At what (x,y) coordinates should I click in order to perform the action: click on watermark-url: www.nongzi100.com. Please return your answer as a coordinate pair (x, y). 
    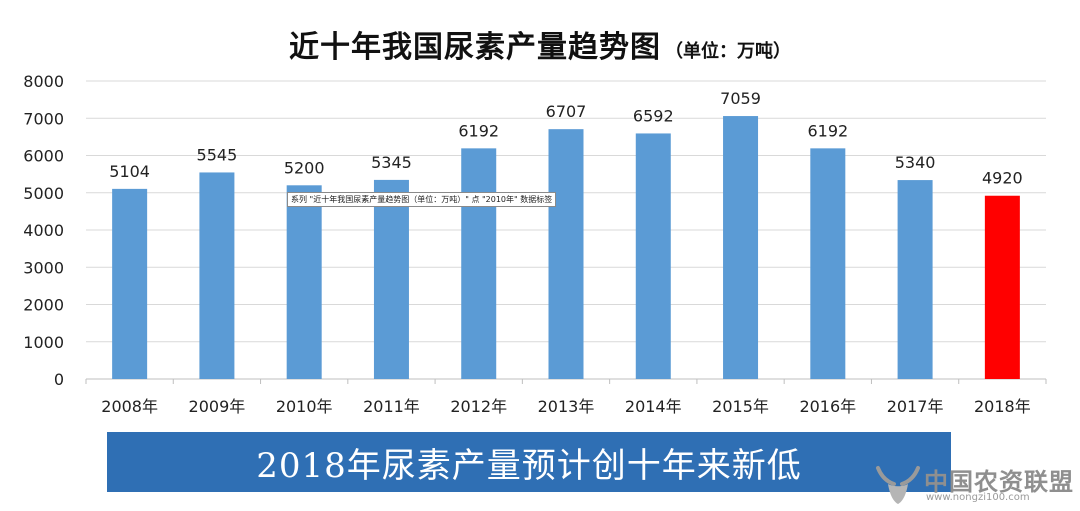
    Looking at the image, I should click on (978, 497).